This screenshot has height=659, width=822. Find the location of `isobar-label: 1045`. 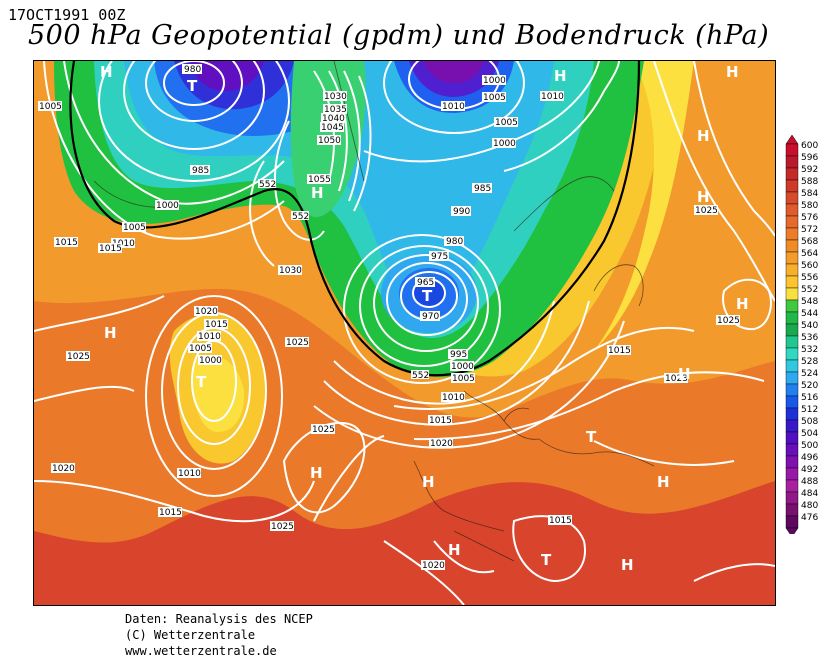

isobar-label: 1045 is located at coordinates (332, 127).